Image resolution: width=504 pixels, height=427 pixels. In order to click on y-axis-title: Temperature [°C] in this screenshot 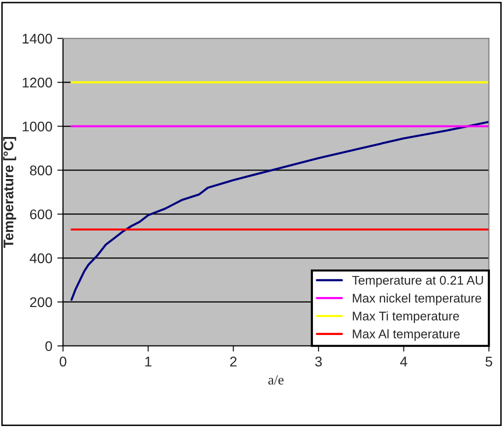, I will do `click(9, 192)`.